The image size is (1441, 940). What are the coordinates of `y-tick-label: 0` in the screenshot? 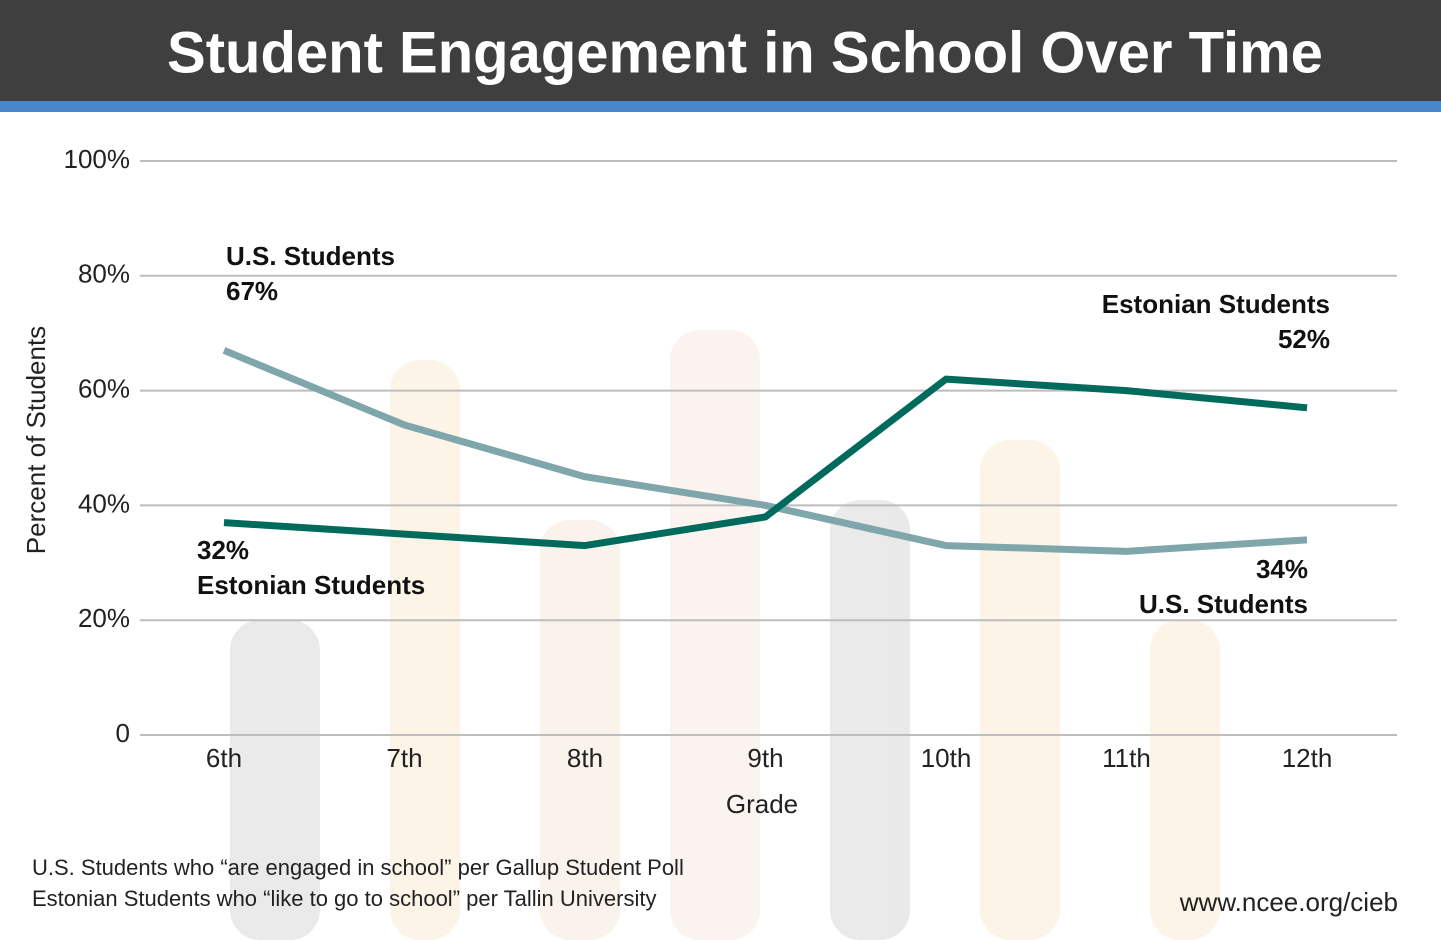 It's located at (123, 733).